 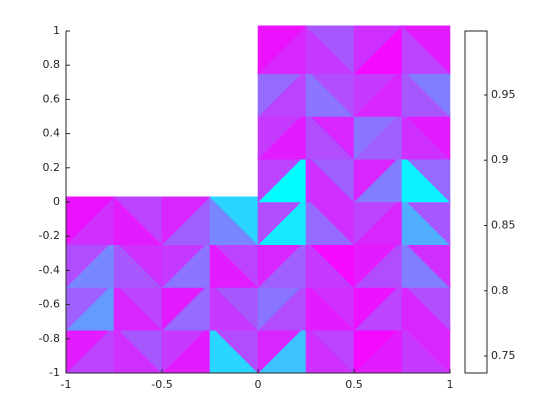 What do you see at coordinates (354, 384) in the screenshot?
I see `x-tick-label: 0.5` at bounding box center [354, 384].